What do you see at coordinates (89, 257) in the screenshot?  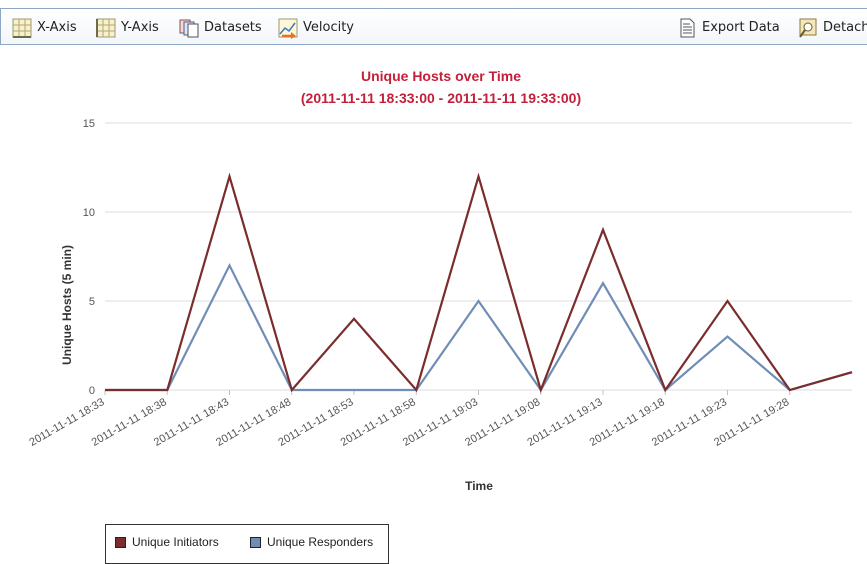 I see `y-tick-labels: 0 5 10 15` at bounding box center [89, 257].